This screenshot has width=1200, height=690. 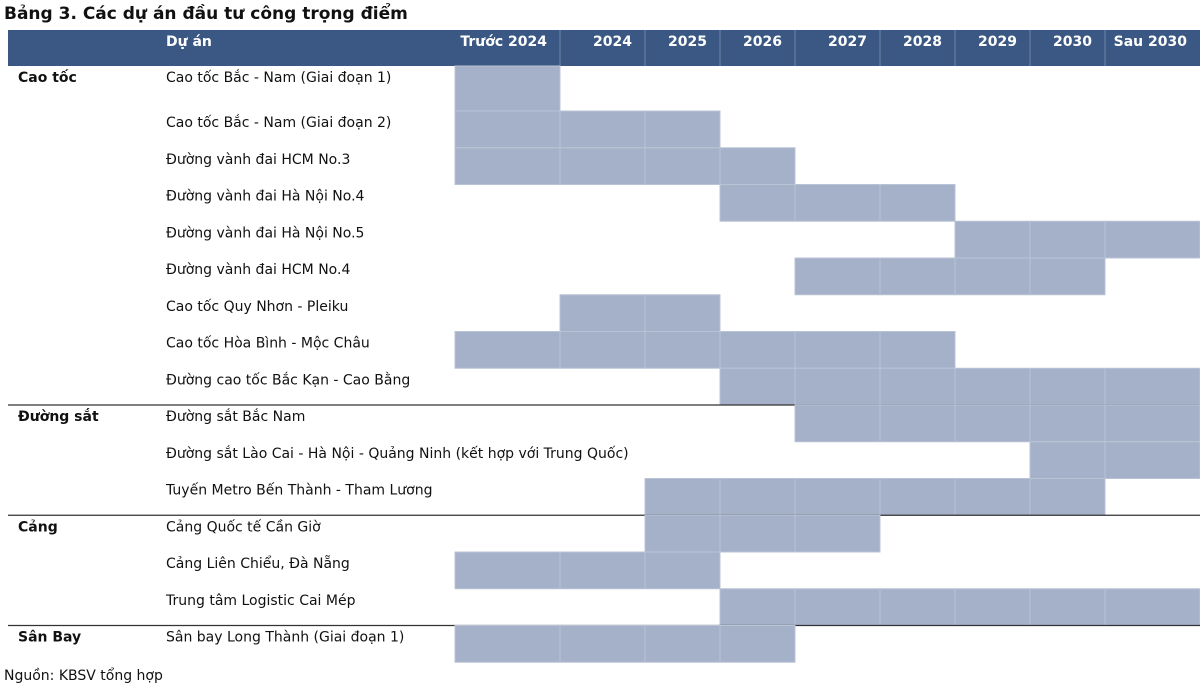 What do you see at coordinates (265, 197) in the screenshot?
I see `project-name: Đường vành đai Hà Nội No.4` at bounding box center [265, 197].